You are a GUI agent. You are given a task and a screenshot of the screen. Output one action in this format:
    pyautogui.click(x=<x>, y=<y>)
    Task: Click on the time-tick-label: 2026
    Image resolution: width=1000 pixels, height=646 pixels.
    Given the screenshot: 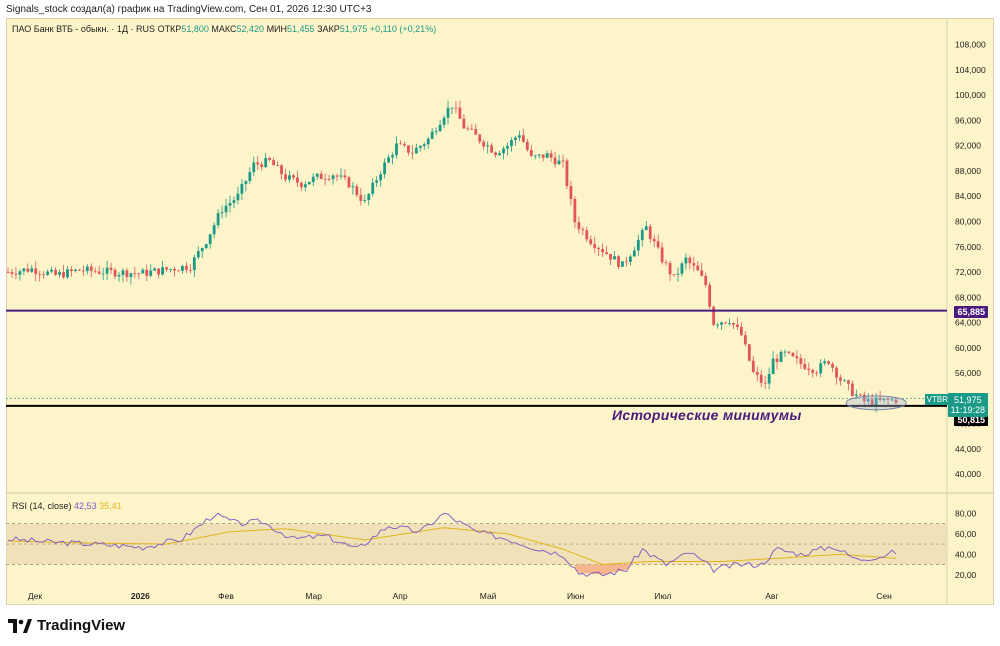 What is the action you would take?
    pyautogui.click(x=140, y=596)
    